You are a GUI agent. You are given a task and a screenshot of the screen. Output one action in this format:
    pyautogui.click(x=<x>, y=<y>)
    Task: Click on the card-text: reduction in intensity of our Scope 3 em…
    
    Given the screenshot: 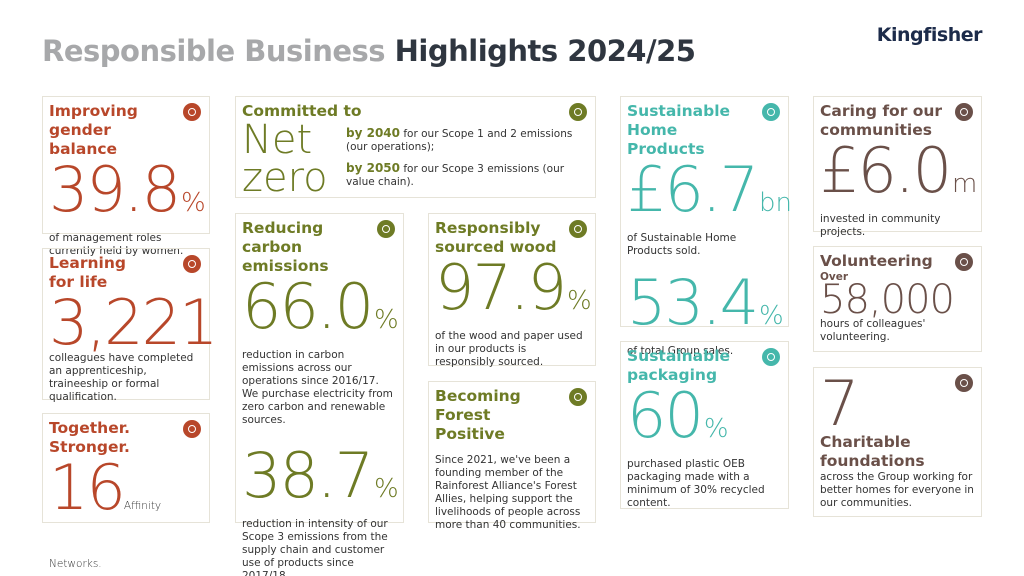 What is the action you would take?
    pyautogui.click(x=315, y=547)
    